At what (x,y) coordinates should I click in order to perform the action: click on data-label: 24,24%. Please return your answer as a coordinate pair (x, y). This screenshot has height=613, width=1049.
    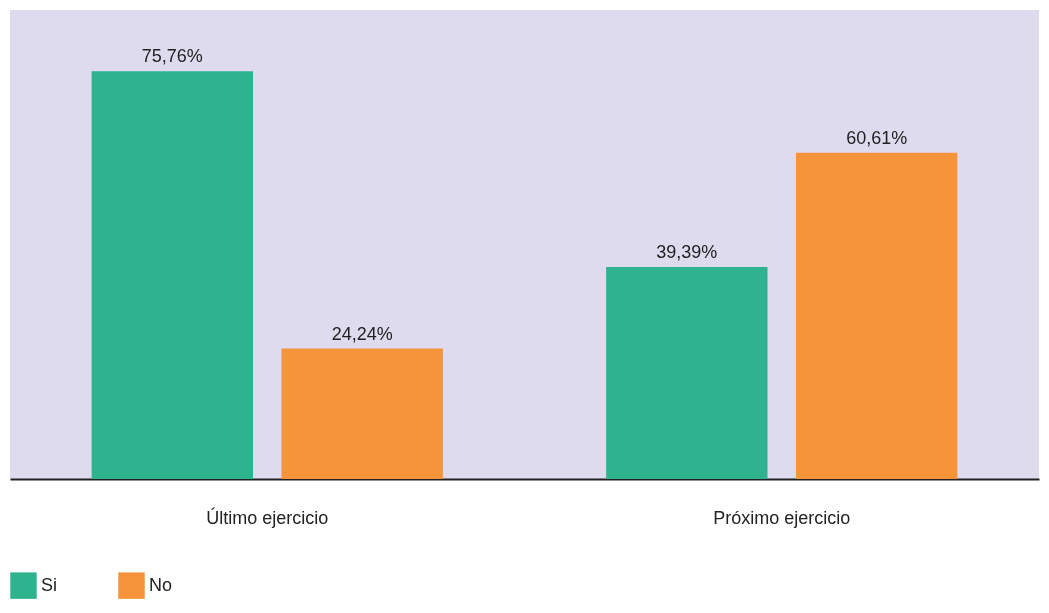
    Looking at the image, I should click on (362, 333).